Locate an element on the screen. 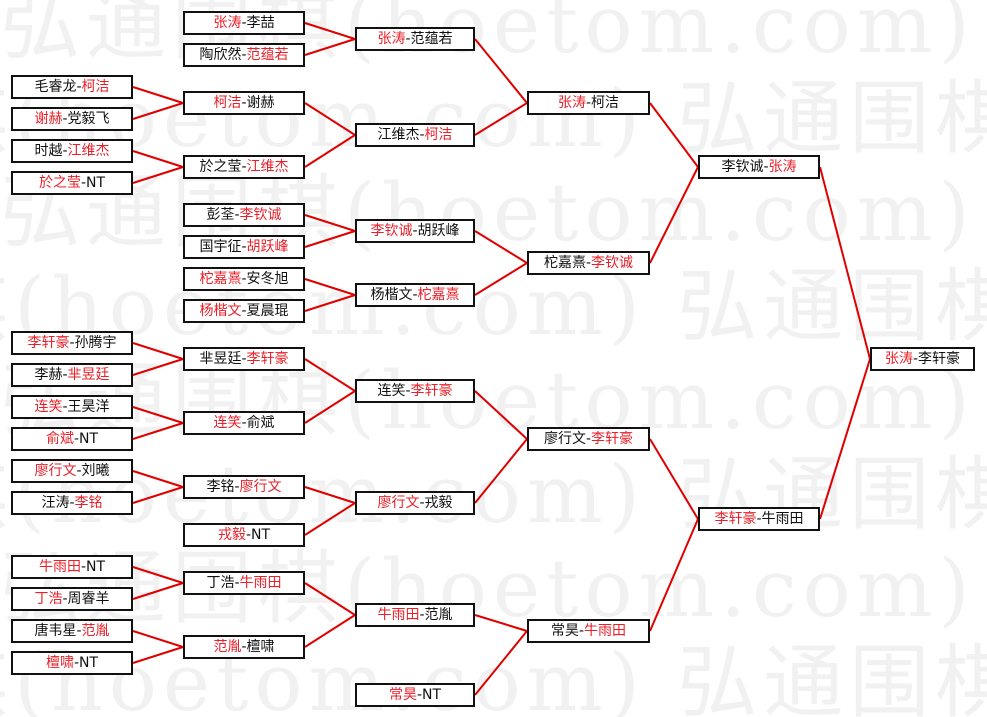  player-name: 党毅飞 is located at coordinates (88, 119).